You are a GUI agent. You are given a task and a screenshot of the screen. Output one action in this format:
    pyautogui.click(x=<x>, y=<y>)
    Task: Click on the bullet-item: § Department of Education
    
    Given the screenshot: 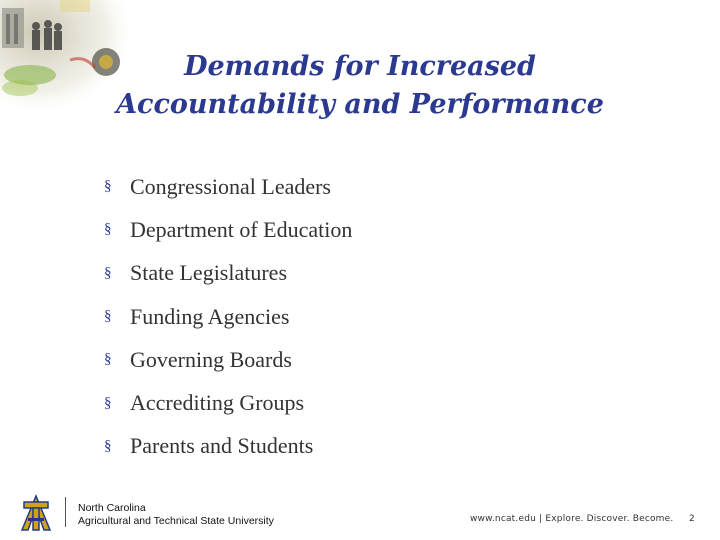 What is the action you would take?
    pyautogui.click(x=228, y=229)
    